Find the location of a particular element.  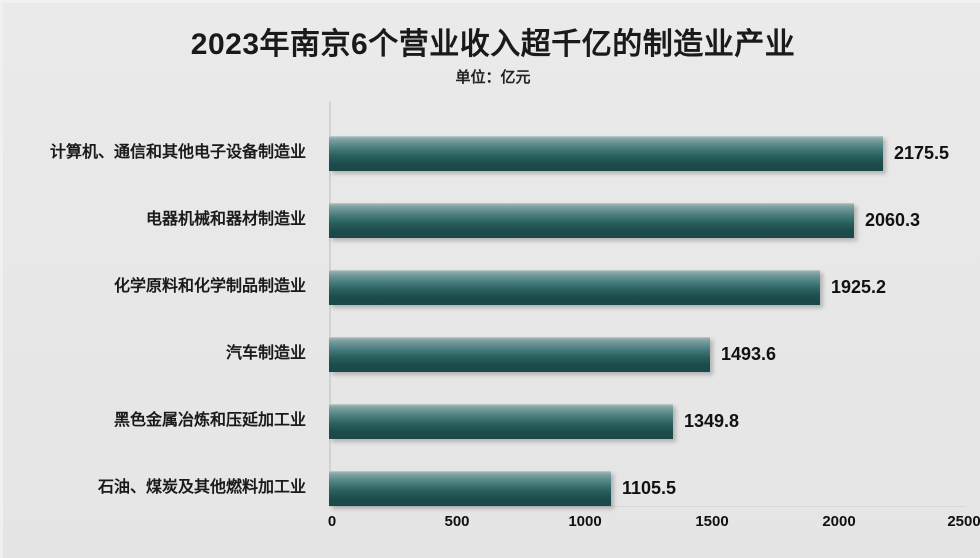

value-label: 2175.5 is located at coordinates (922, 153).